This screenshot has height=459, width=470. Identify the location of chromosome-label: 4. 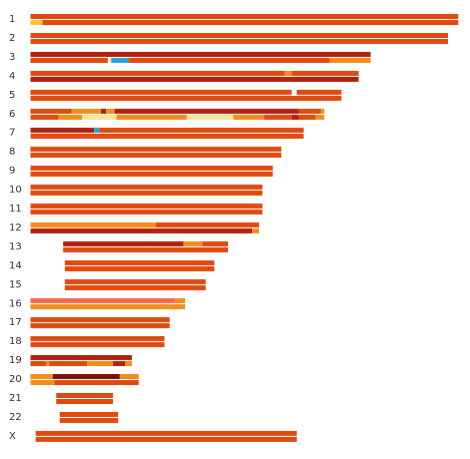
(12, 76).